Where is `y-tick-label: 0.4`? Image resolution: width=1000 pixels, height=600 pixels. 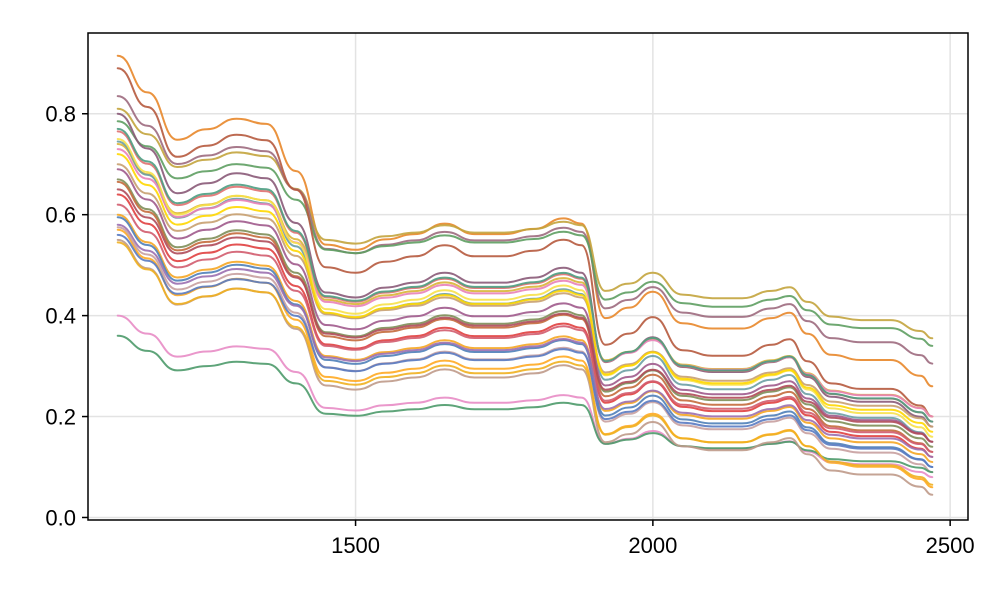 y-tick-label: 0.4 is located at coordinates (60, 316).